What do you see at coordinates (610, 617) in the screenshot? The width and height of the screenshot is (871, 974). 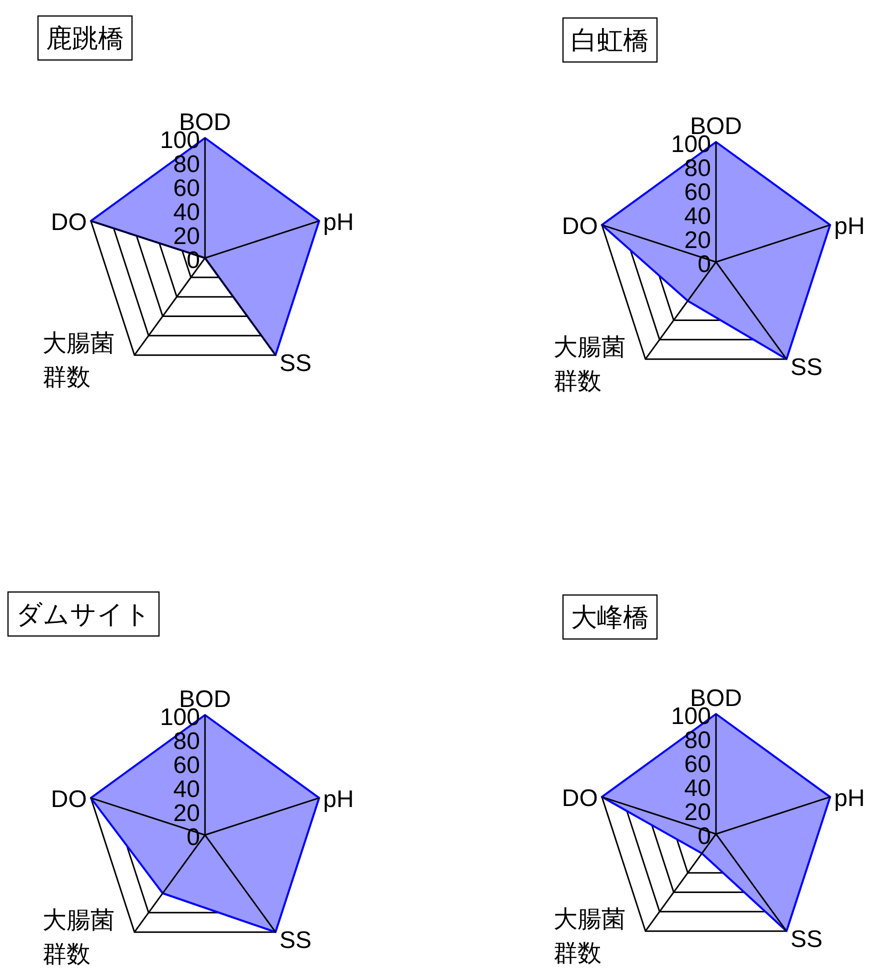 I see `chart-title: 大峰橋` at bounding box center [610, 617].